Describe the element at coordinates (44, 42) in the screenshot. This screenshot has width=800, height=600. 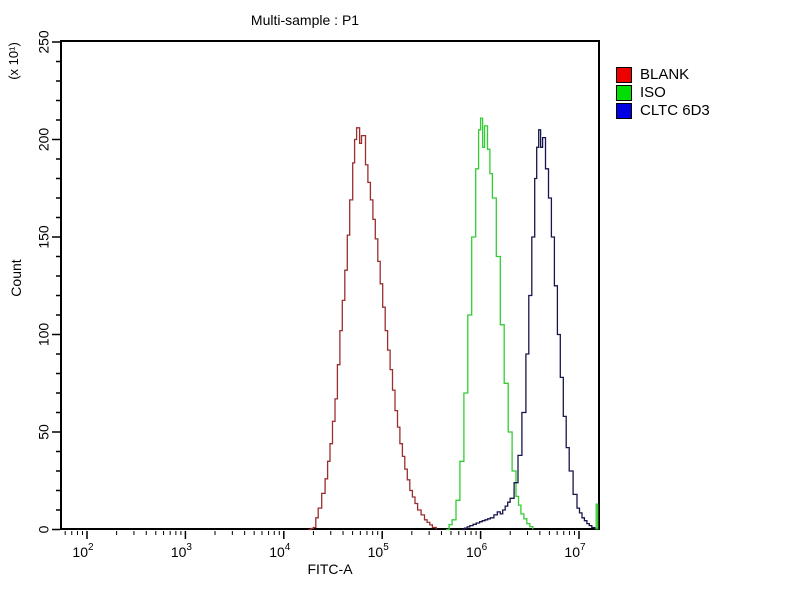
I see `y-tick-label: 250` at that location.